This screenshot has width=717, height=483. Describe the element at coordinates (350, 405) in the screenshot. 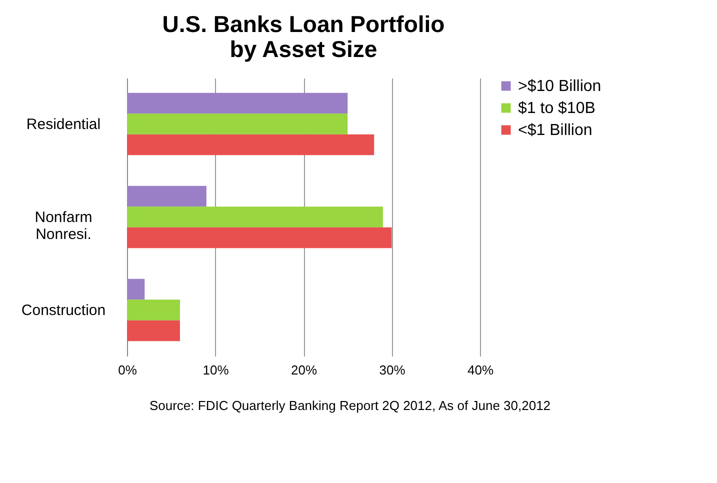

I see `source-note: Source: FDIC Quarterly Banking Report 2Q 2012, As of June 30,2012` at that location.